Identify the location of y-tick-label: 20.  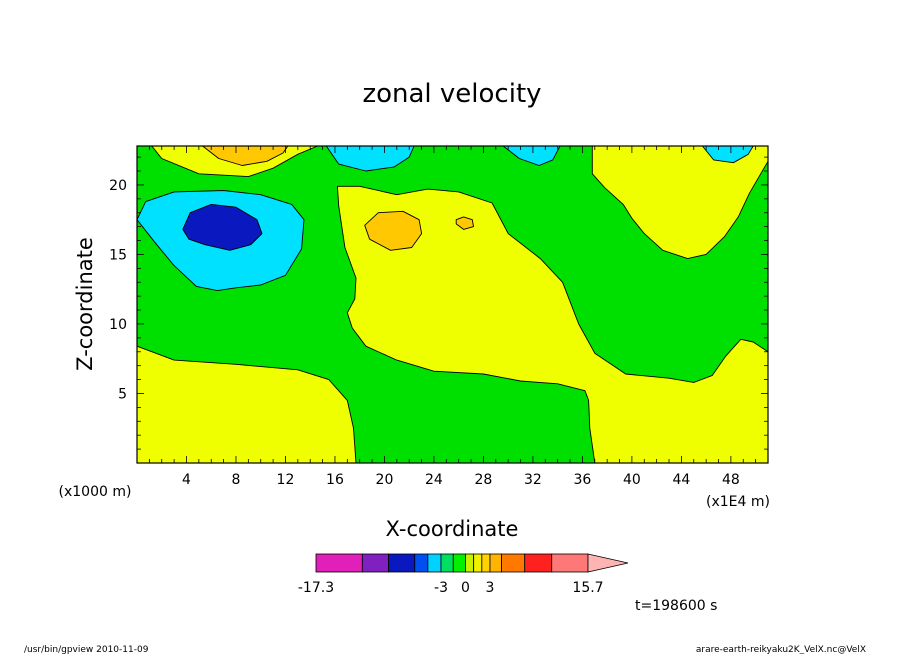
(118, 186).